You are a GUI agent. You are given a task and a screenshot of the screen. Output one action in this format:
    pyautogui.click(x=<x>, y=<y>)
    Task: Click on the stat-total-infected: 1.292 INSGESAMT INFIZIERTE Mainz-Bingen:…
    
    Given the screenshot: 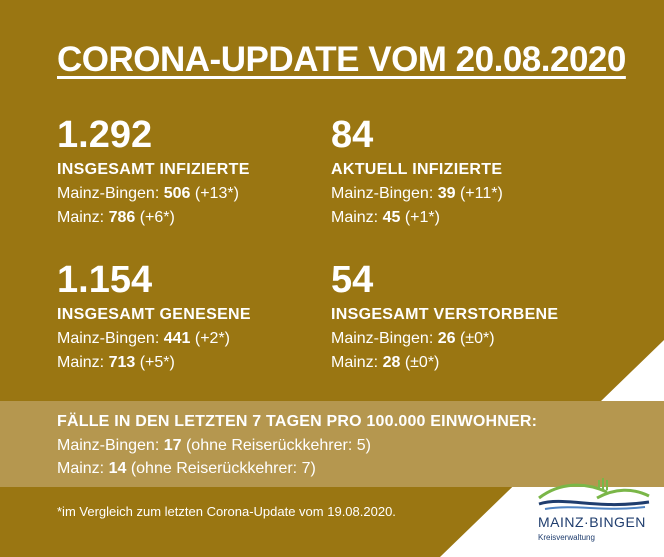 What is the action you would take?
    pyautogui.click(x=153, y=171)
    